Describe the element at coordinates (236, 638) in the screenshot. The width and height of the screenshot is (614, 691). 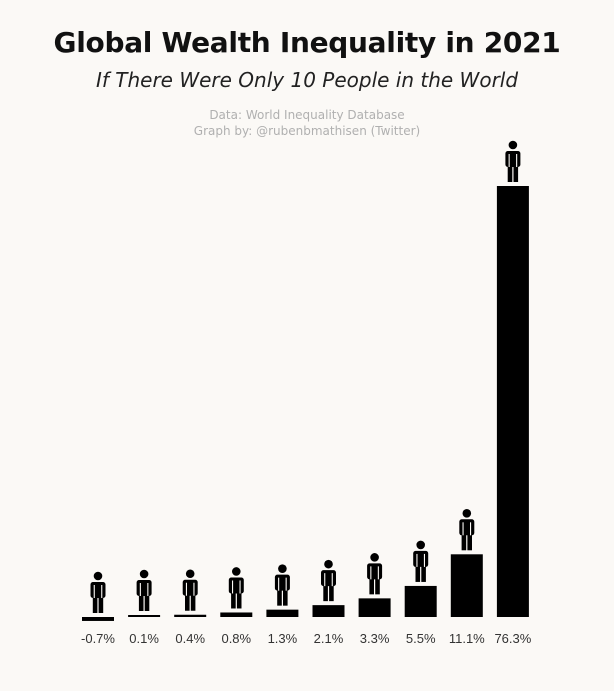
I see `tick-label-3: 0.8%` at that location.